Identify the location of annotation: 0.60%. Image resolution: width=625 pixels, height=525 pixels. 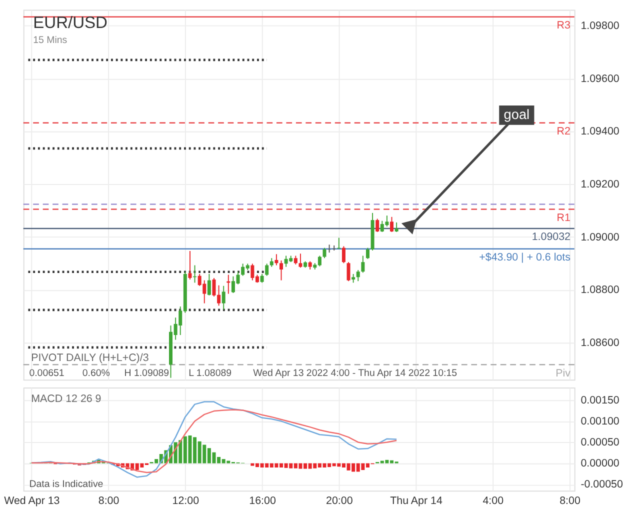
(96, 373).